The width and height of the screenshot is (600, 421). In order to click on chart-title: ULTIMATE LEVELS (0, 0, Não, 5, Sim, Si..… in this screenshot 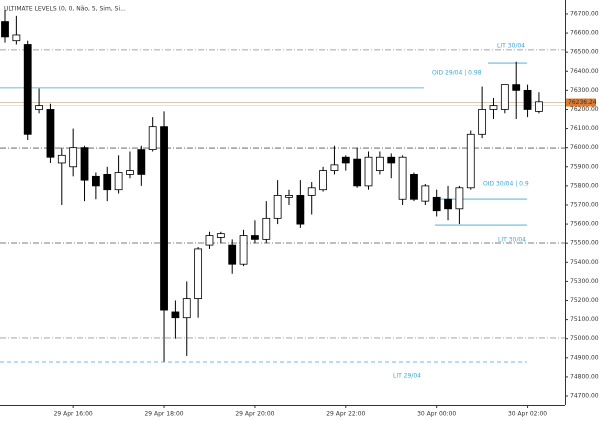, I will do `click(65, 9)`.